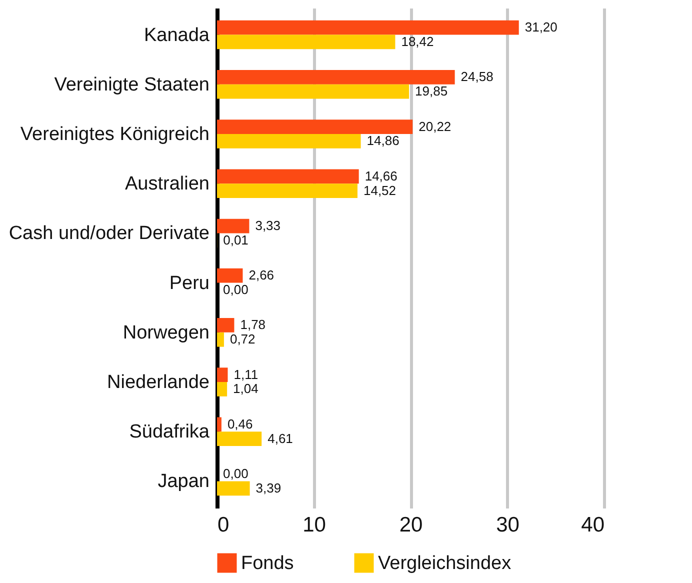 The image size is (692, 583). What do you see at coordinates (184, 481) in the screenshot?
I see `y-tick-label: Japan` at bounding box center [184, 481].